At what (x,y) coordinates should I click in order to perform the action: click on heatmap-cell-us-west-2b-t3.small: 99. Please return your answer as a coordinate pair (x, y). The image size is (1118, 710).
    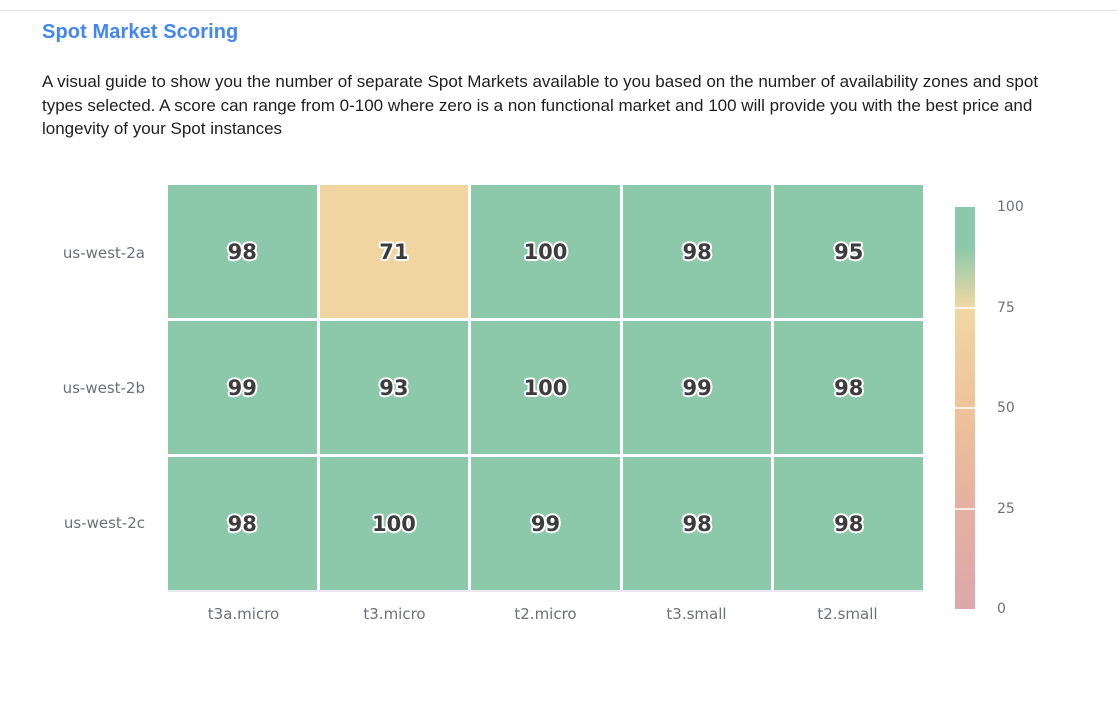
    Looking at the image, I should click on (697, 387).